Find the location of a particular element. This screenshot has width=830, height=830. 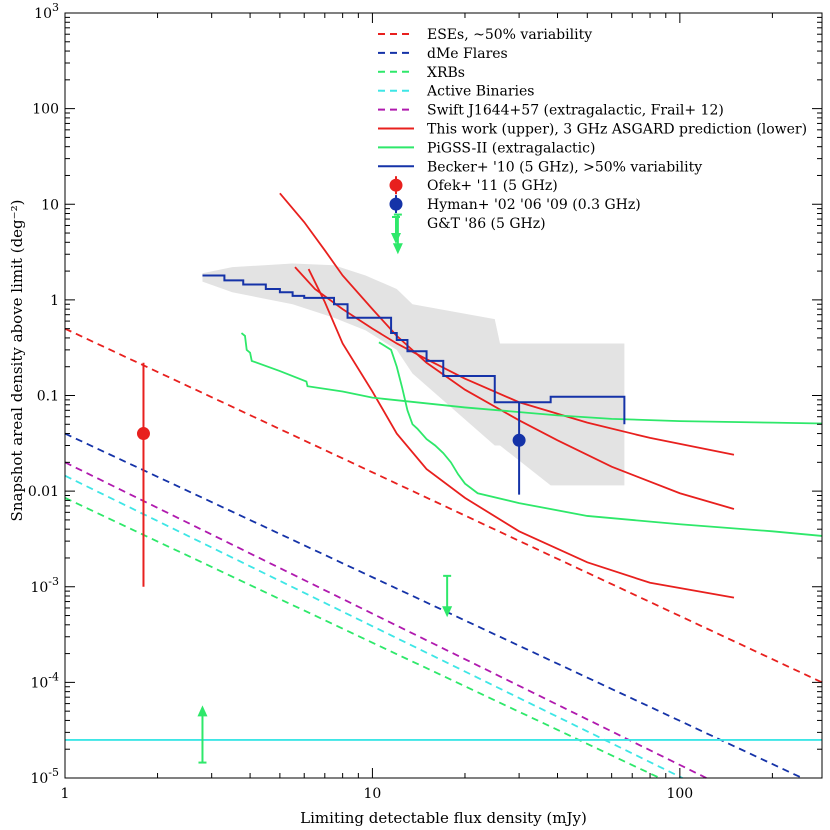

legend-label: Active Binaries is located at coordinates (480, 92).